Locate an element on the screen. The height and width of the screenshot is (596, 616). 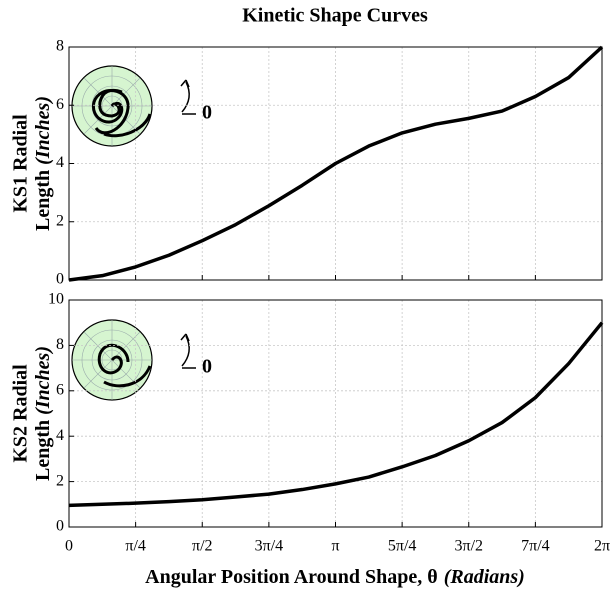
chart-title: Kinetic Shape Curves is located at coordinates (335, 16).